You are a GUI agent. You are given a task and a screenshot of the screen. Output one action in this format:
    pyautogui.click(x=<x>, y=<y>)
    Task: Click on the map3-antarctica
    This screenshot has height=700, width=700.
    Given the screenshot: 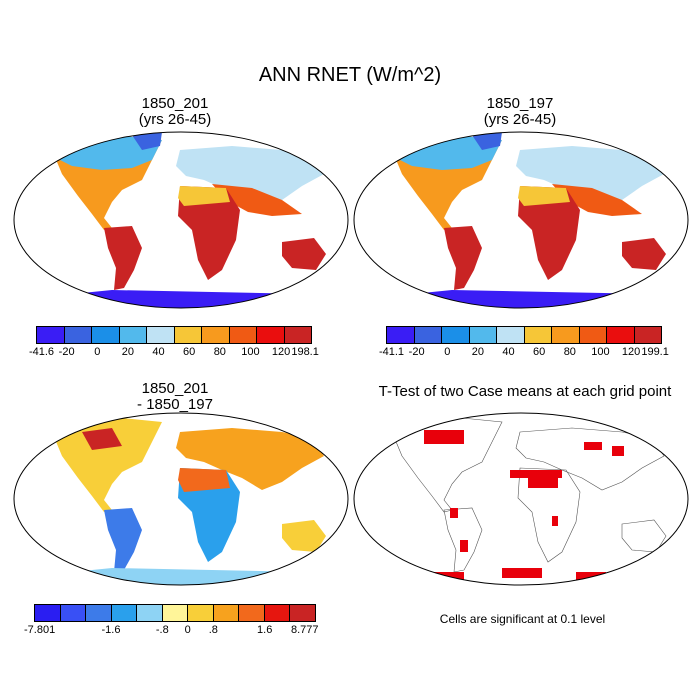 What is the action you would take?
    pyautogui.click(x=182, y=576)
    